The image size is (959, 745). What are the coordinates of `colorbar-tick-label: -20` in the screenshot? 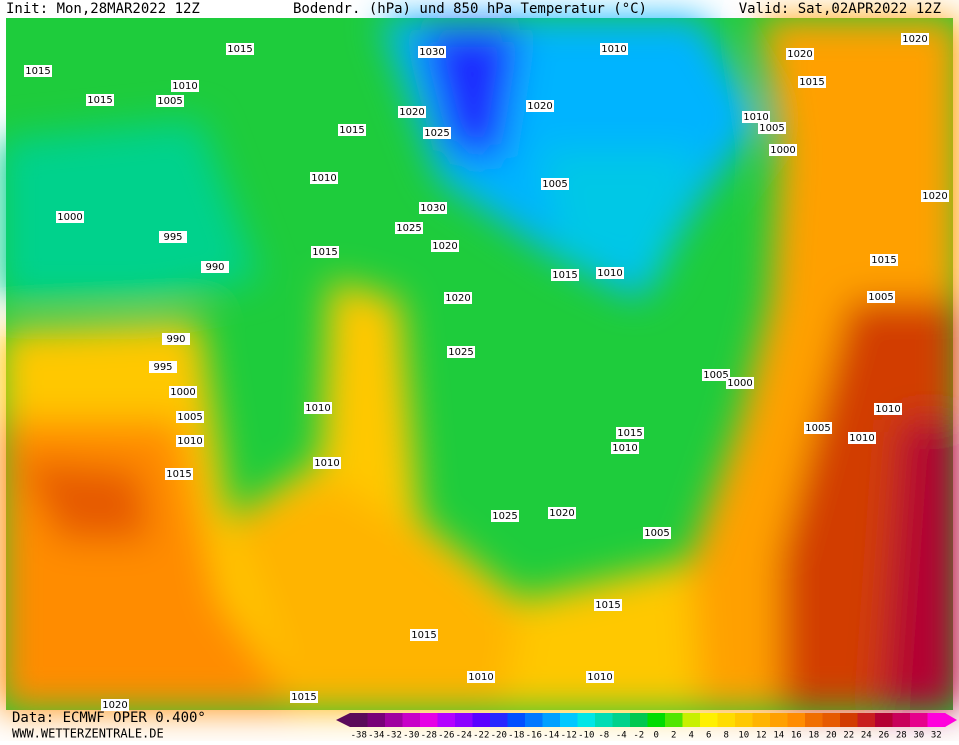 It's located at (499, 736).